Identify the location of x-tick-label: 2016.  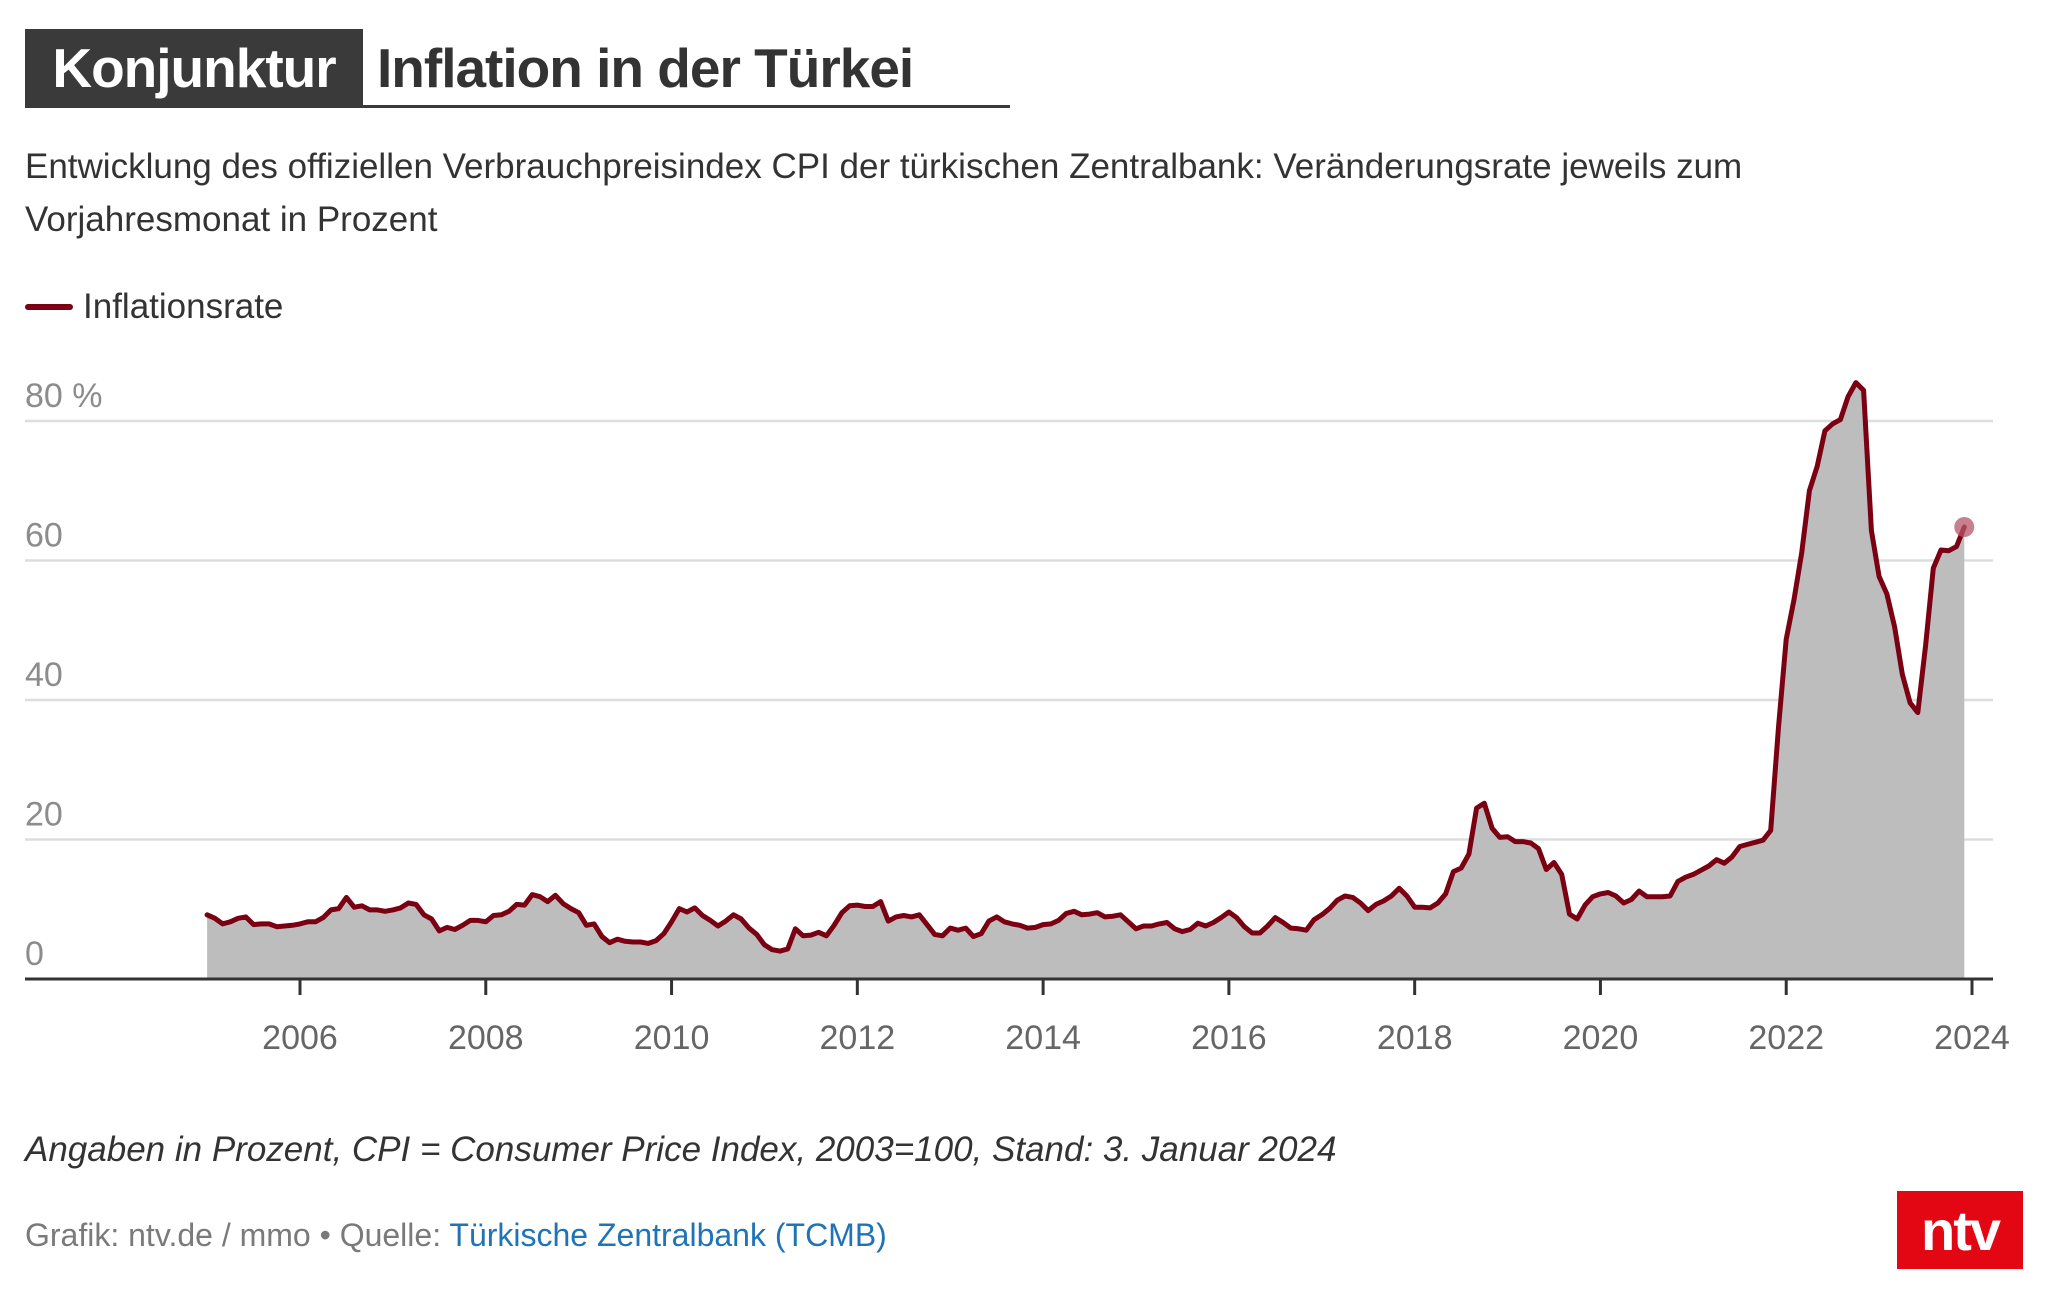
(1229, 1038).